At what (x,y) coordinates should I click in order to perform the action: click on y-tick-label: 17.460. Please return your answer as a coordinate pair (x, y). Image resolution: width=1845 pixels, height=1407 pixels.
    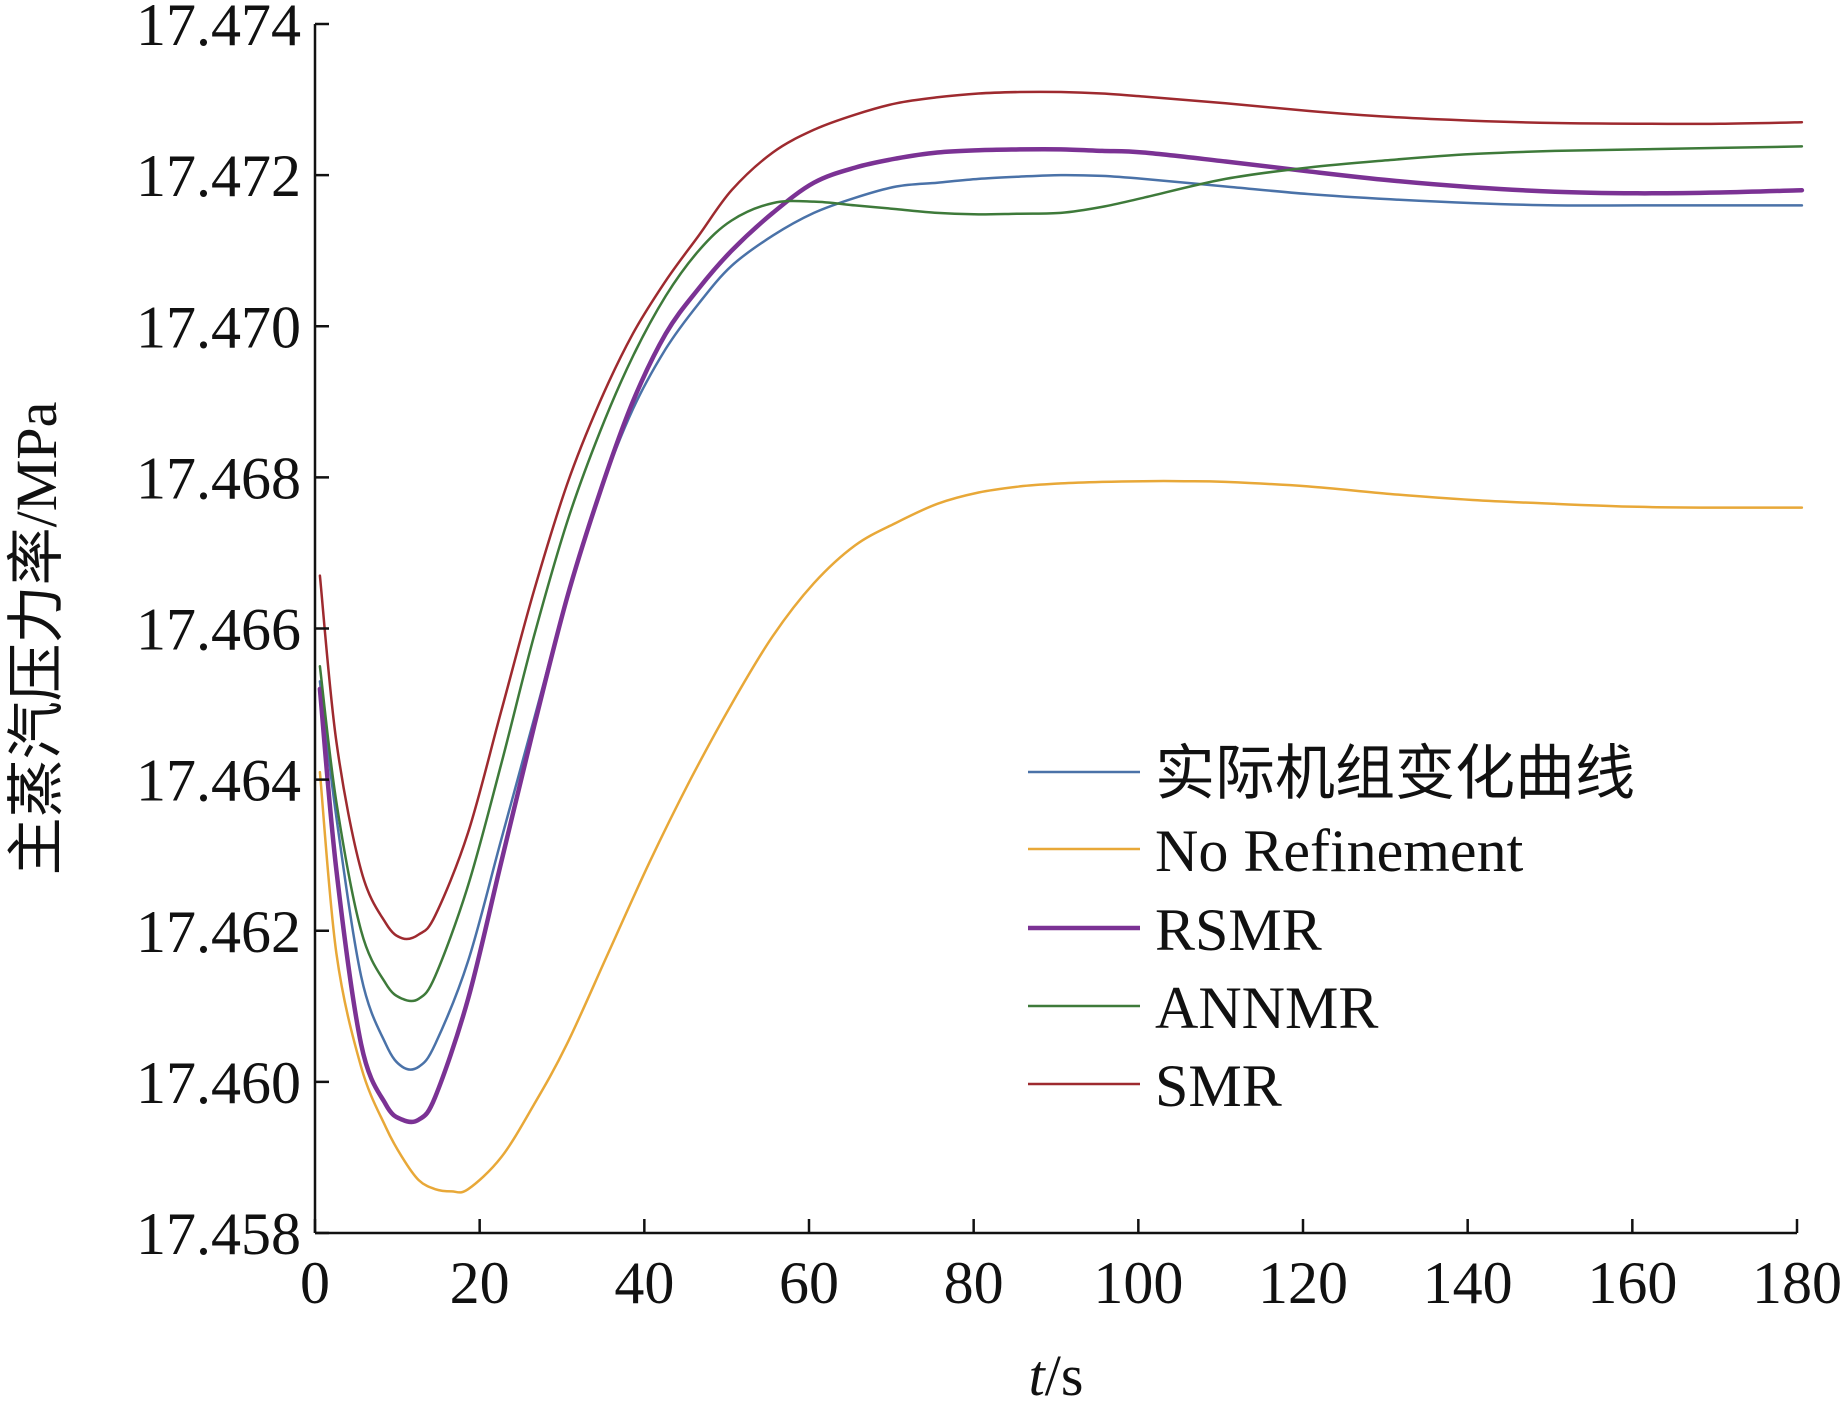
    Looking at the image, I should click on (218, 1083).